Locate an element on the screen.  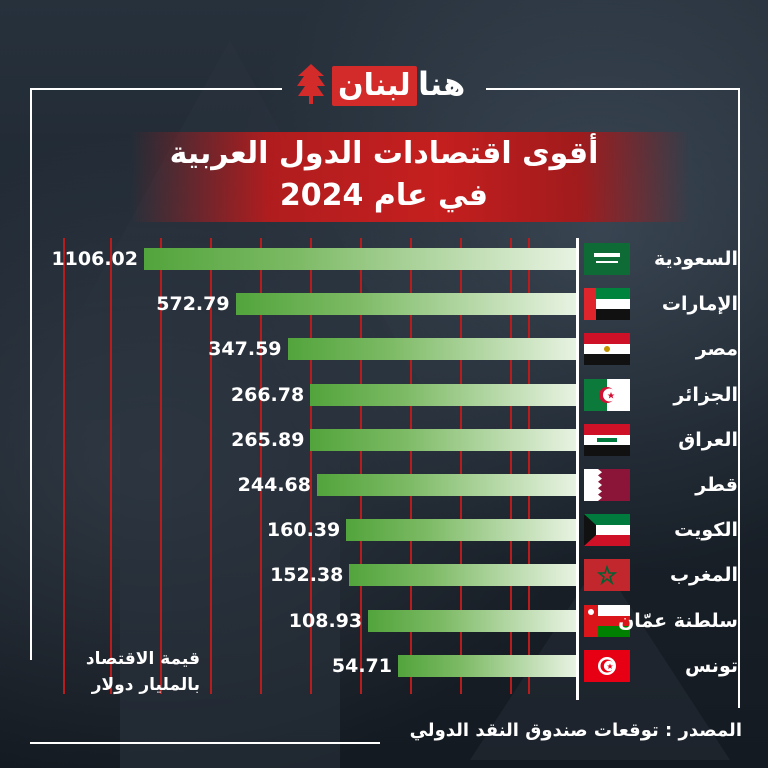
country-label: الجزائر is located at coordinates (705, 394).